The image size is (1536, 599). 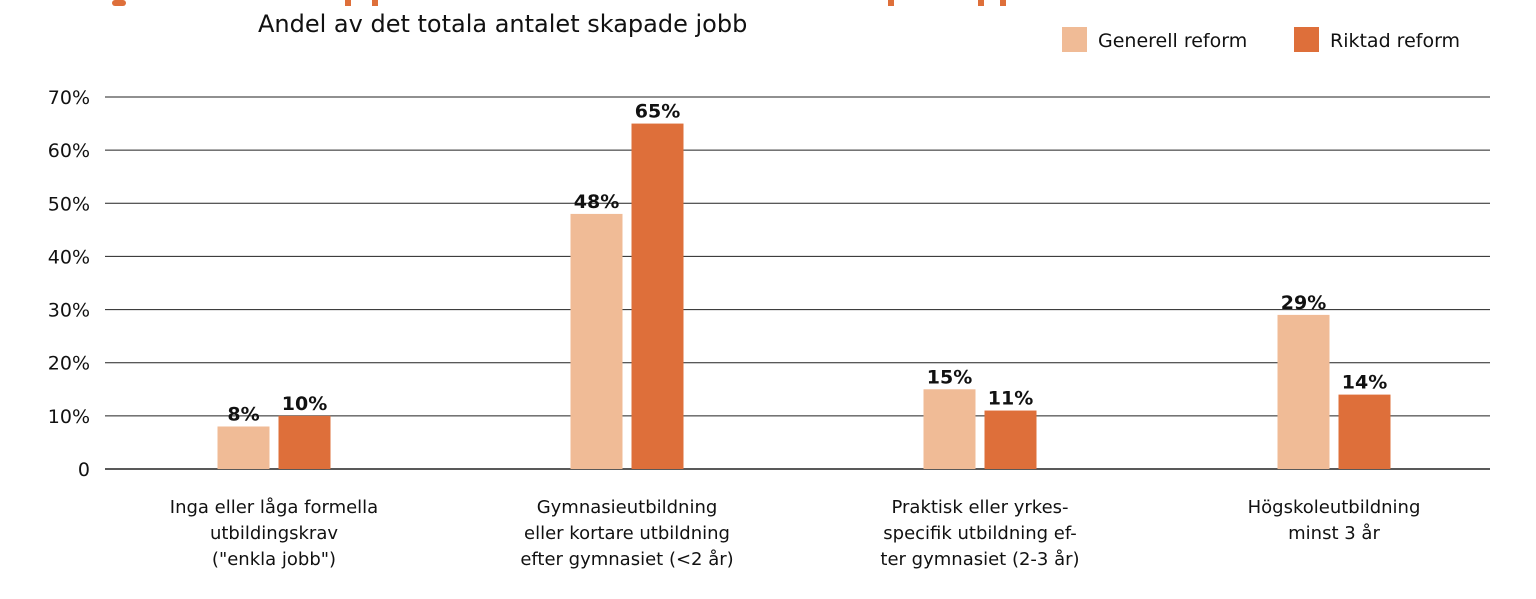 I want to click on x-category-label: efter gymnasiet (<2 år), so click(x=626, y=559).